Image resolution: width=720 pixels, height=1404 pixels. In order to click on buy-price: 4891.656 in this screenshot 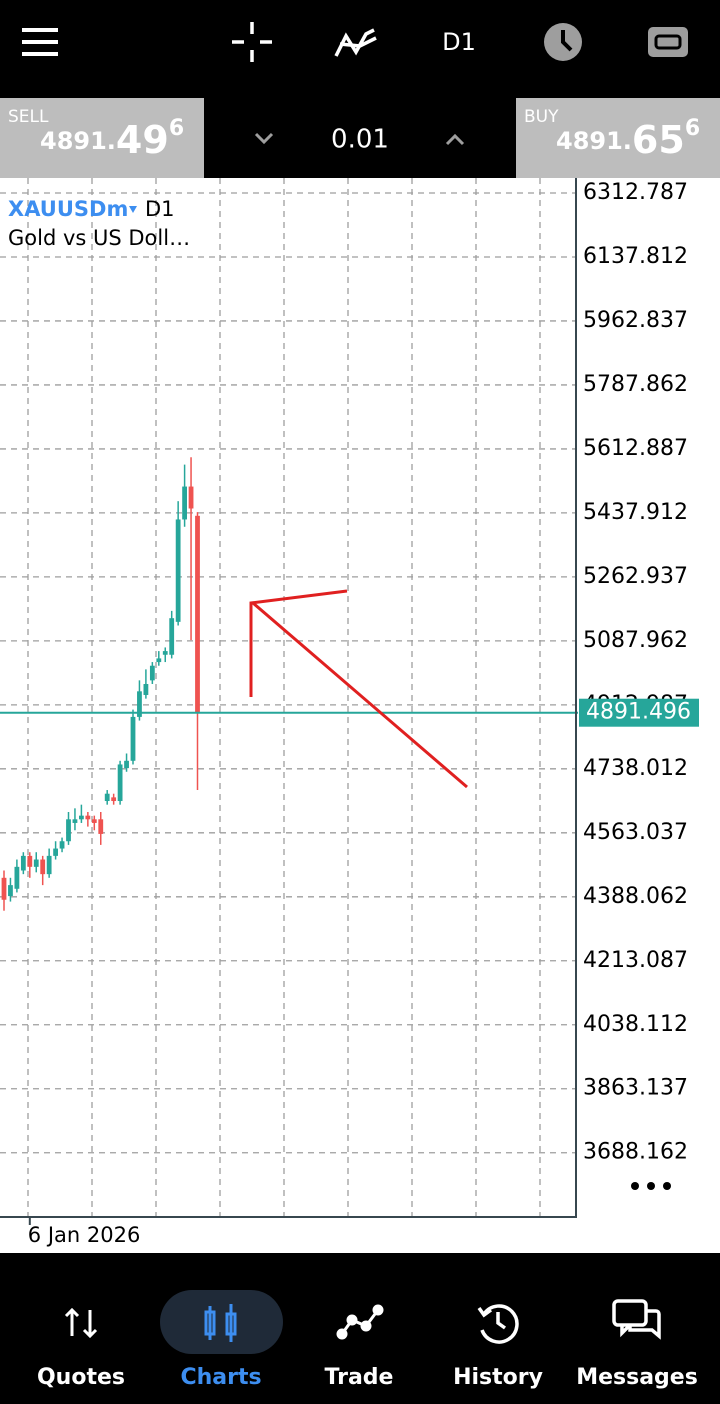, I will do `click(628, 139)`.